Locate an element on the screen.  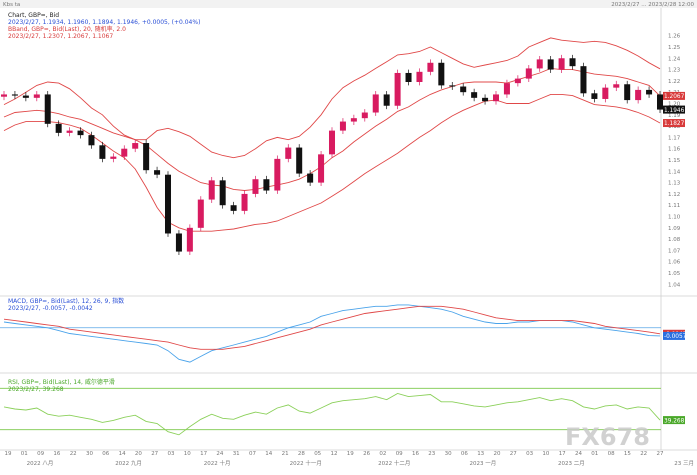
y-tick-label: 1.16 is located at coordinates (674, 150).